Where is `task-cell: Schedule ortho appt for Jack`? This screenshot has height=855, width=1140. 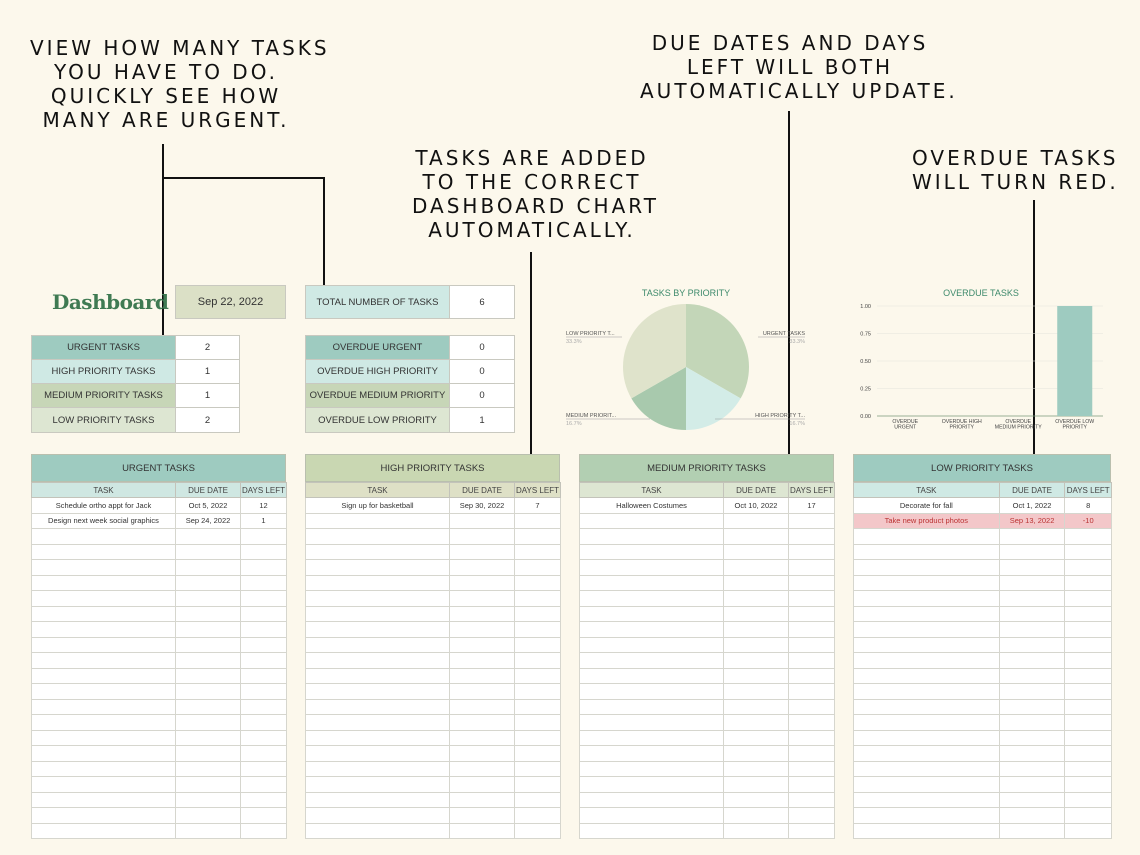
task-cell: Schedule ortho appt for Jack is located at coordinates (103, 505).